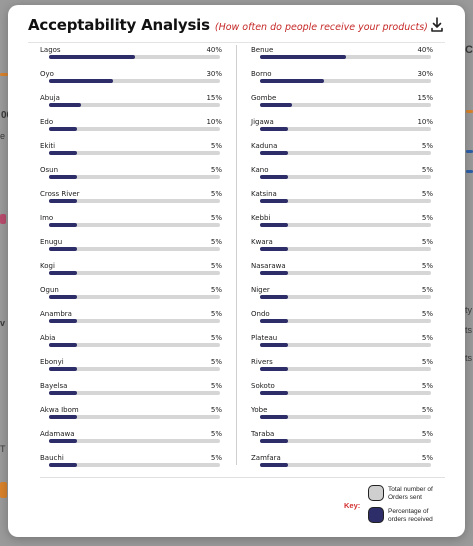 The height and width of the screenshot is (546, 473). Describe the element at coordinates (469, 358) in the screenshot. I see `background-fragment: ts` at that location.